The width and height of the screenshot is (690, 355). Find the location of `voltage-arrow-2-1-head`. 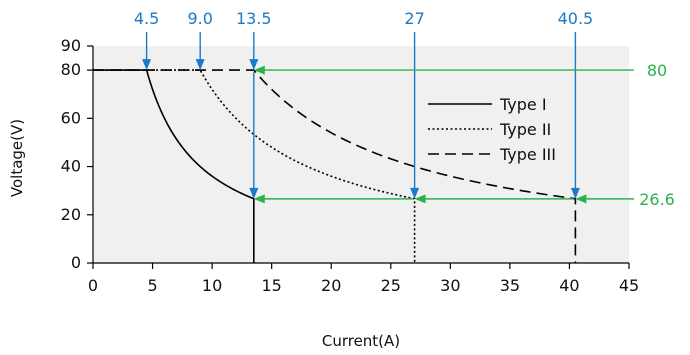

voltage-arrow-2-1-head is located at coordinates (420, 199).